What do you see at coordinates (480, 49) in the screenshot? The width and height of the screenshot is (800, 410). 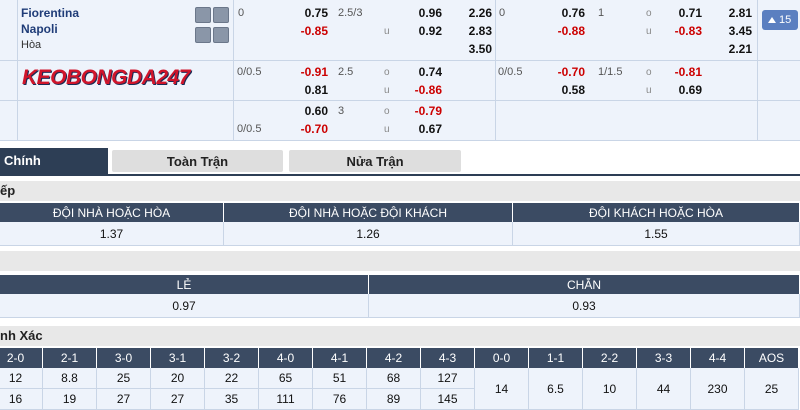 I see `odd: 3.50` at bounding box center [480, 49].